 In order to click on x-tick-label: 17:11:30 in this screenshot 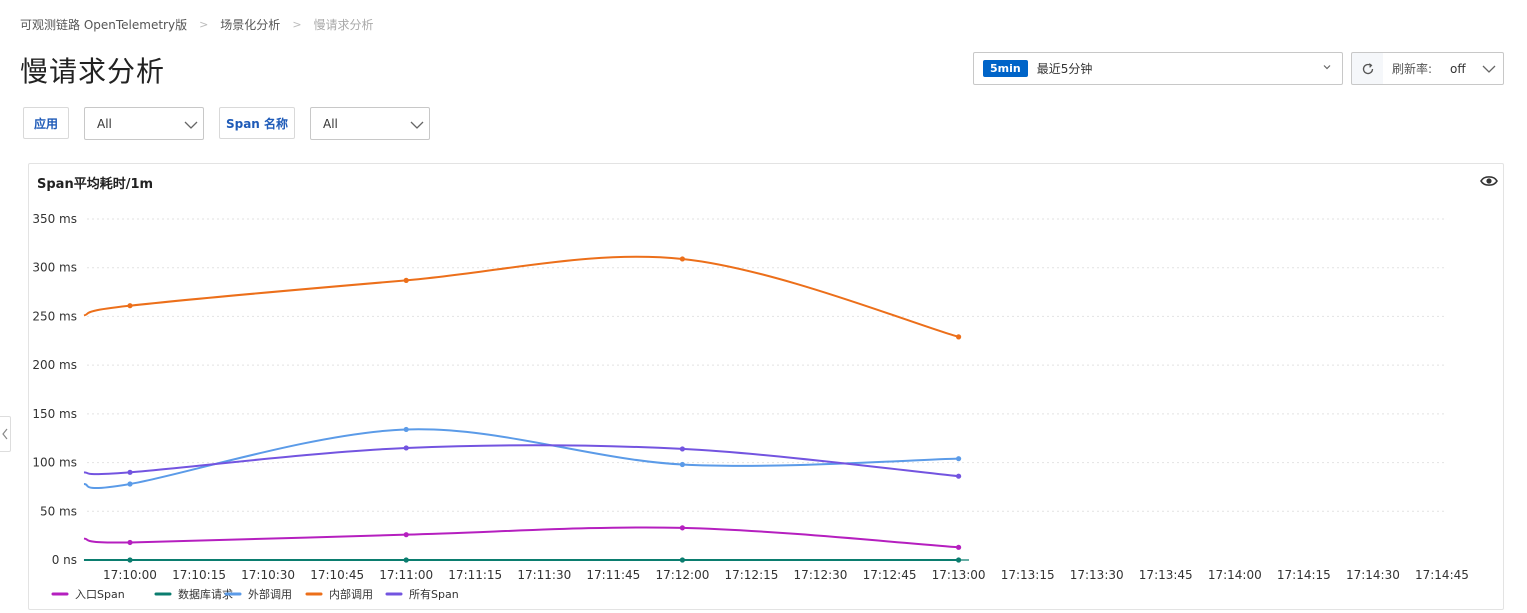, I will do `click(544, 575)`.